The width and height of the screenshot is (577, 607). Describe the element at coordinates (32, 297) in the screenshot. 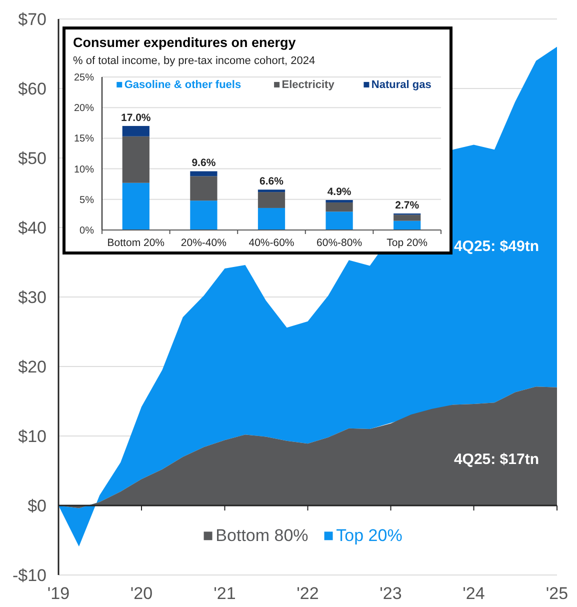

I see `y-tick-label: $30` at that location.